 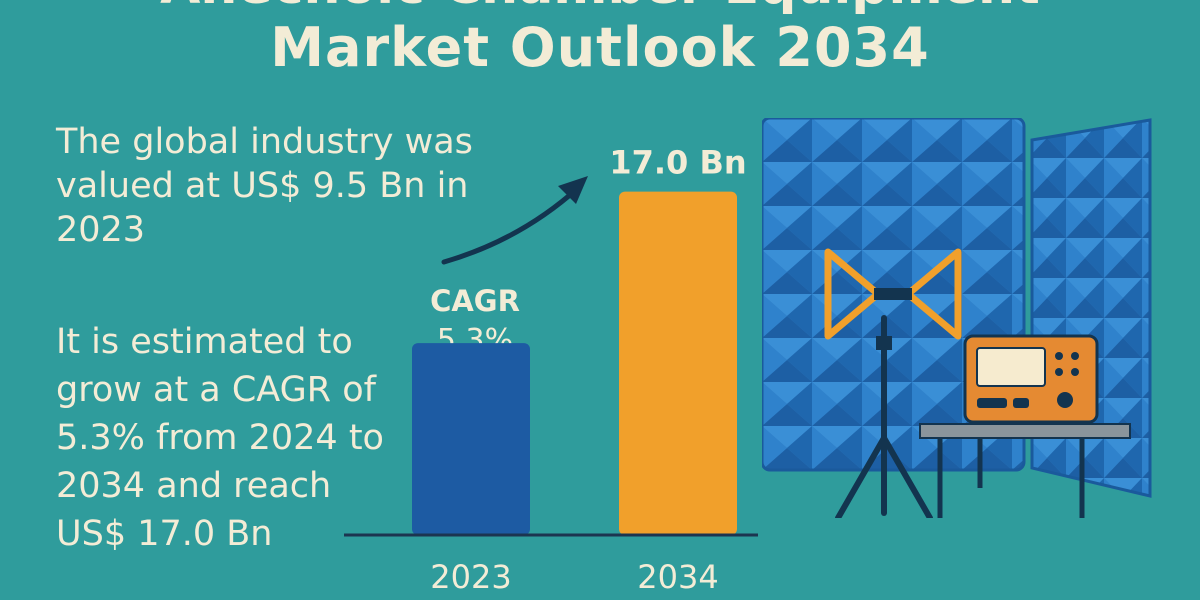 I want to click on tick-label-2023: 2023, so click(x=470, y=577).